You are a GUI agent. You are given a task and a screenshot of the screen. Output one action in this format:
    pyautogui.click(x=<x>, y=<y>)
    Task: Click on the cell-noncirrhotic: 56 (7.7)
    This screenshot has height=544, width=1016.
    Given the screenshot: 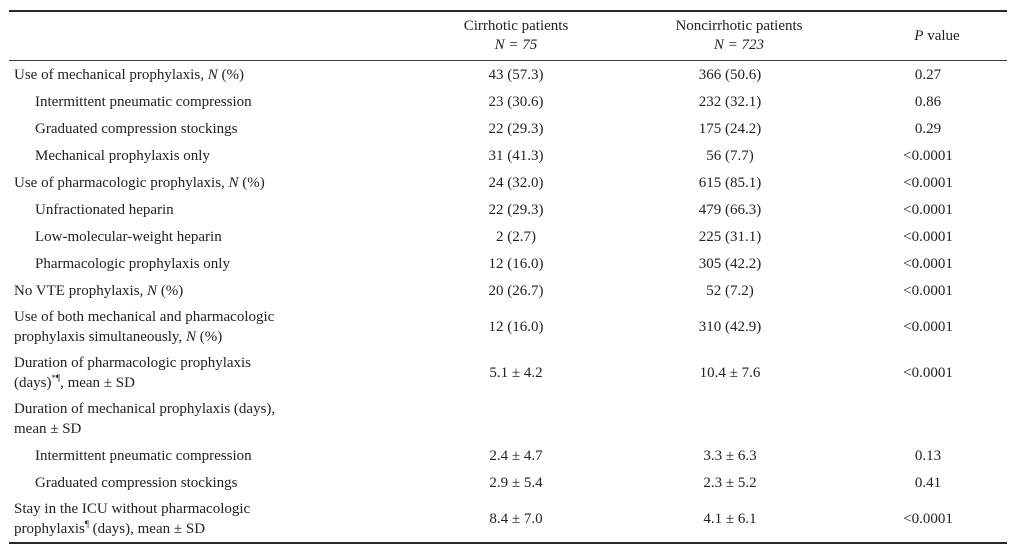 What is the action you would take?
    pyautogui.click(x=730, y=155)
    